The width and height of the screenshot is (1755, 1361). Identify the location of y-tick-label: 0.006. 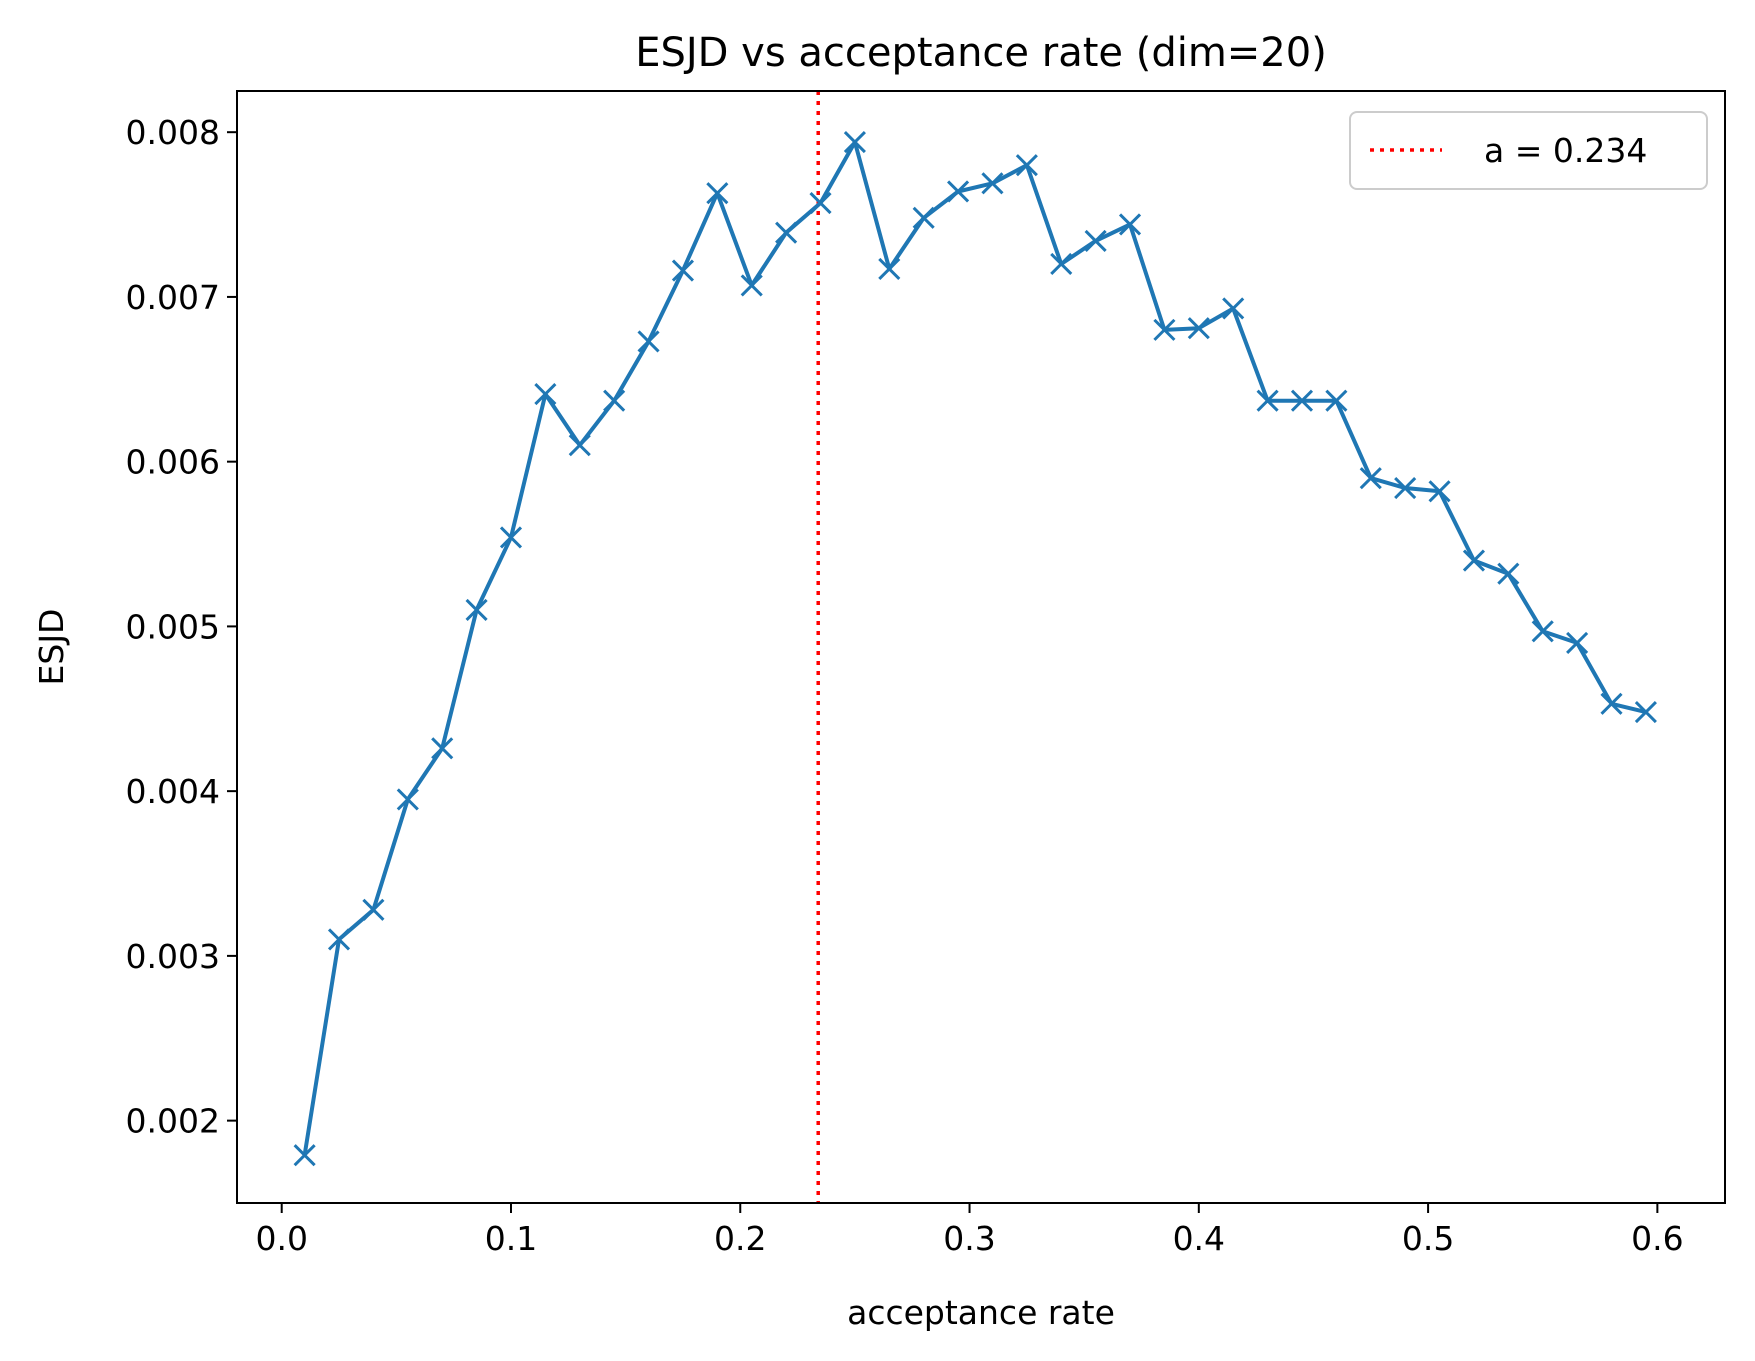
(173, 462).